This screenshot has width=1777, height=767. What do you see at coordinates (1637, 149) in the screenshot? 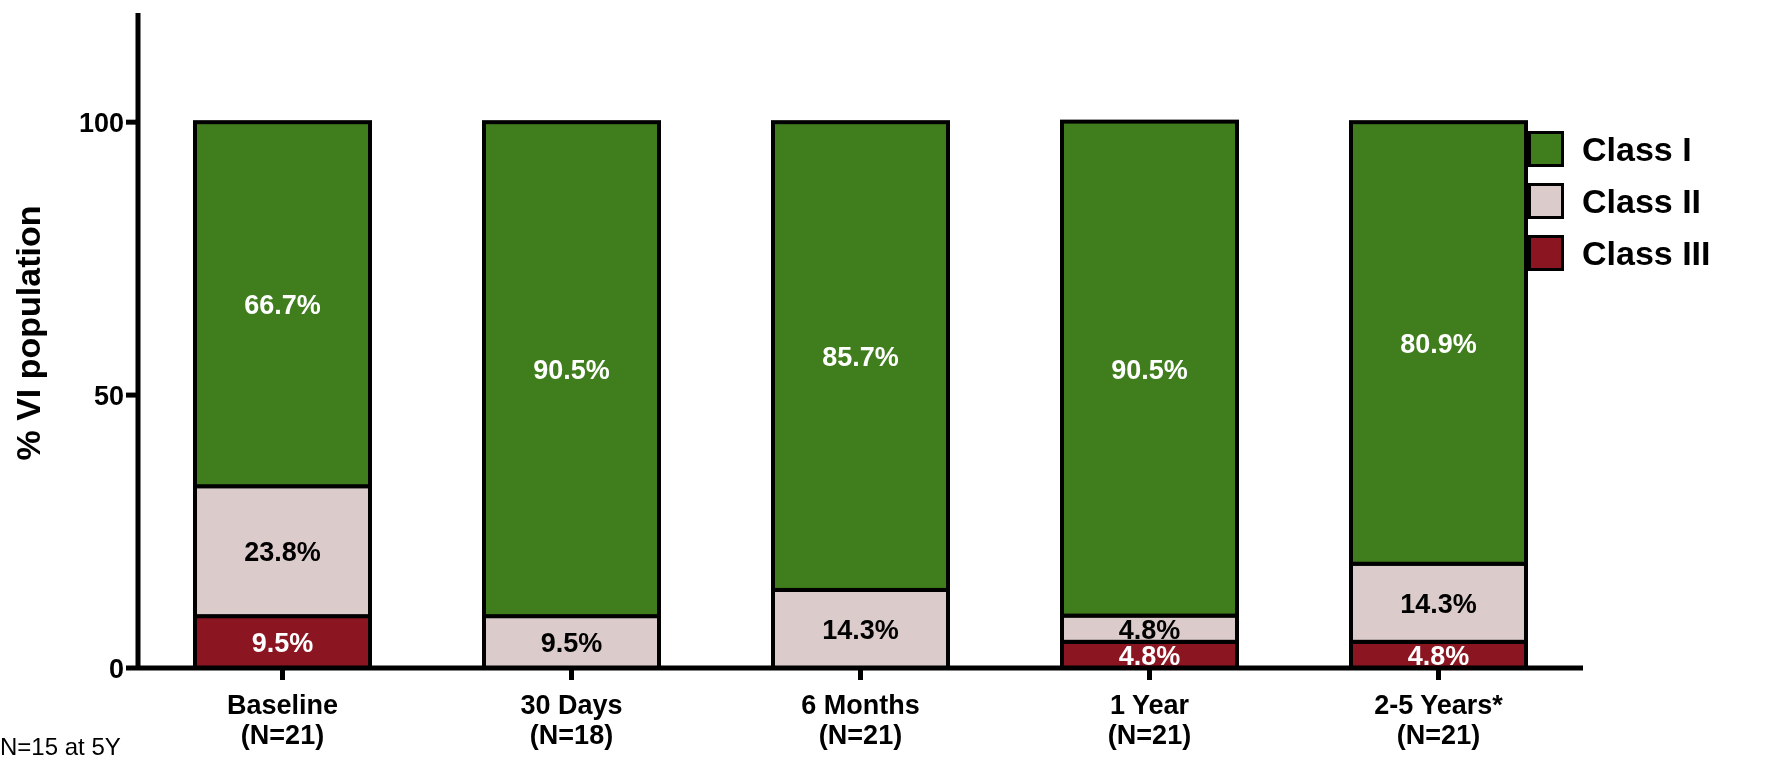
I see `legend-label: Class I` at bounding box center [1637, 149].